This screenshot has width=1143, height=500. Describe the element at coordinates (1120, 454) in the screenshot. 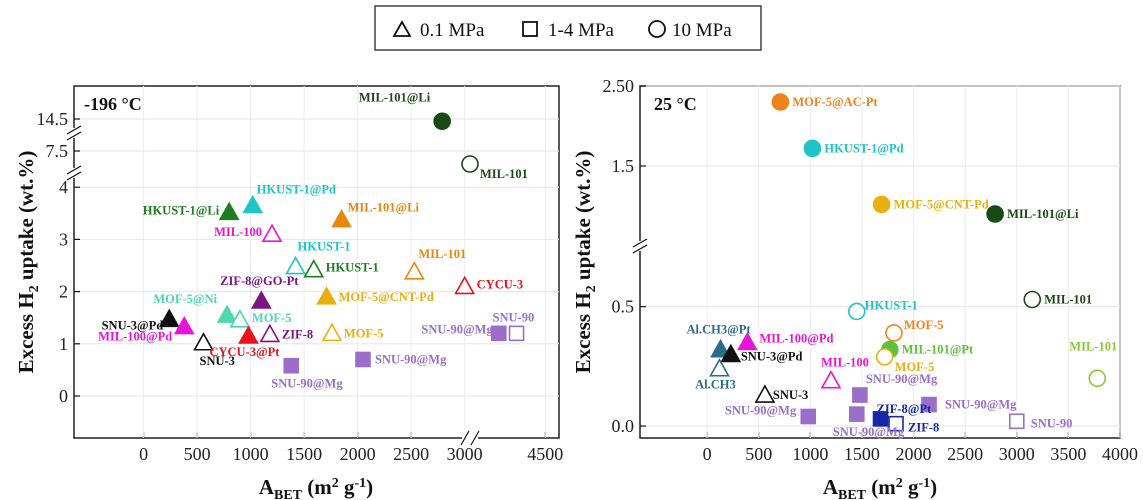

I see `x-tick-label: 4000` at that location.